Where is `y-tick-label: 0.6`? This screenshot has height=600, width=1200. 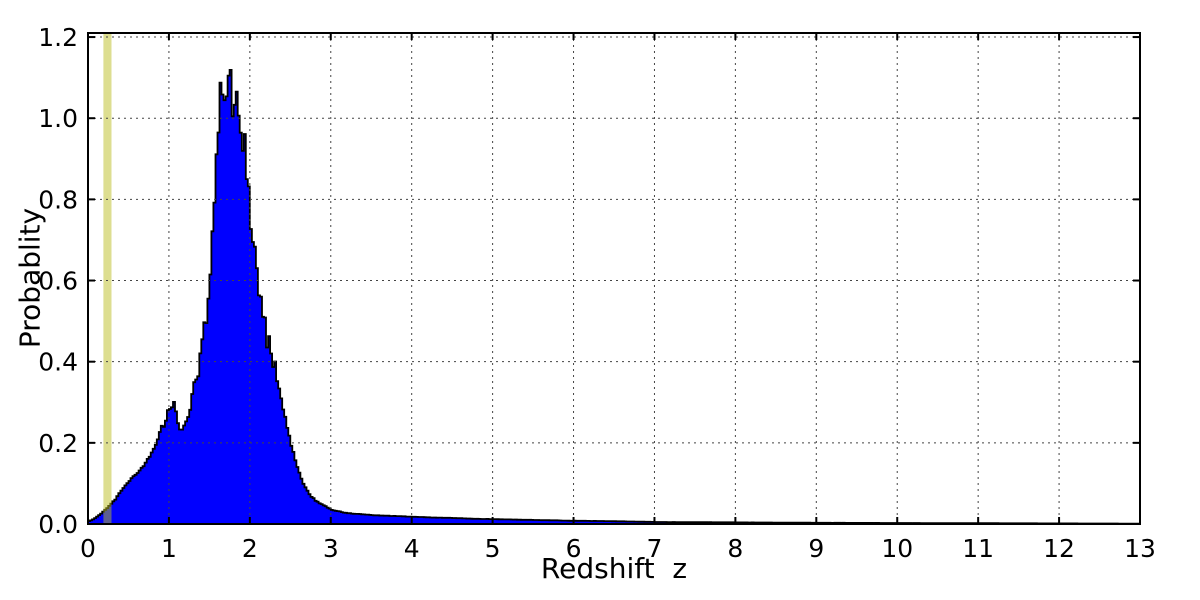 y-tick-label: 0.6 is located at coordinates (58, 281).